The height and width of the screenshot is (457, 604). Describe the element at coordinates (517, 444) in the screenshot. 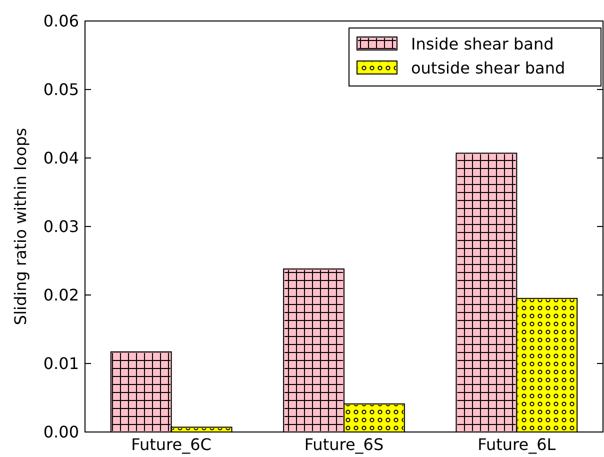

I see `x-tick-label: Future_6L` at that location.